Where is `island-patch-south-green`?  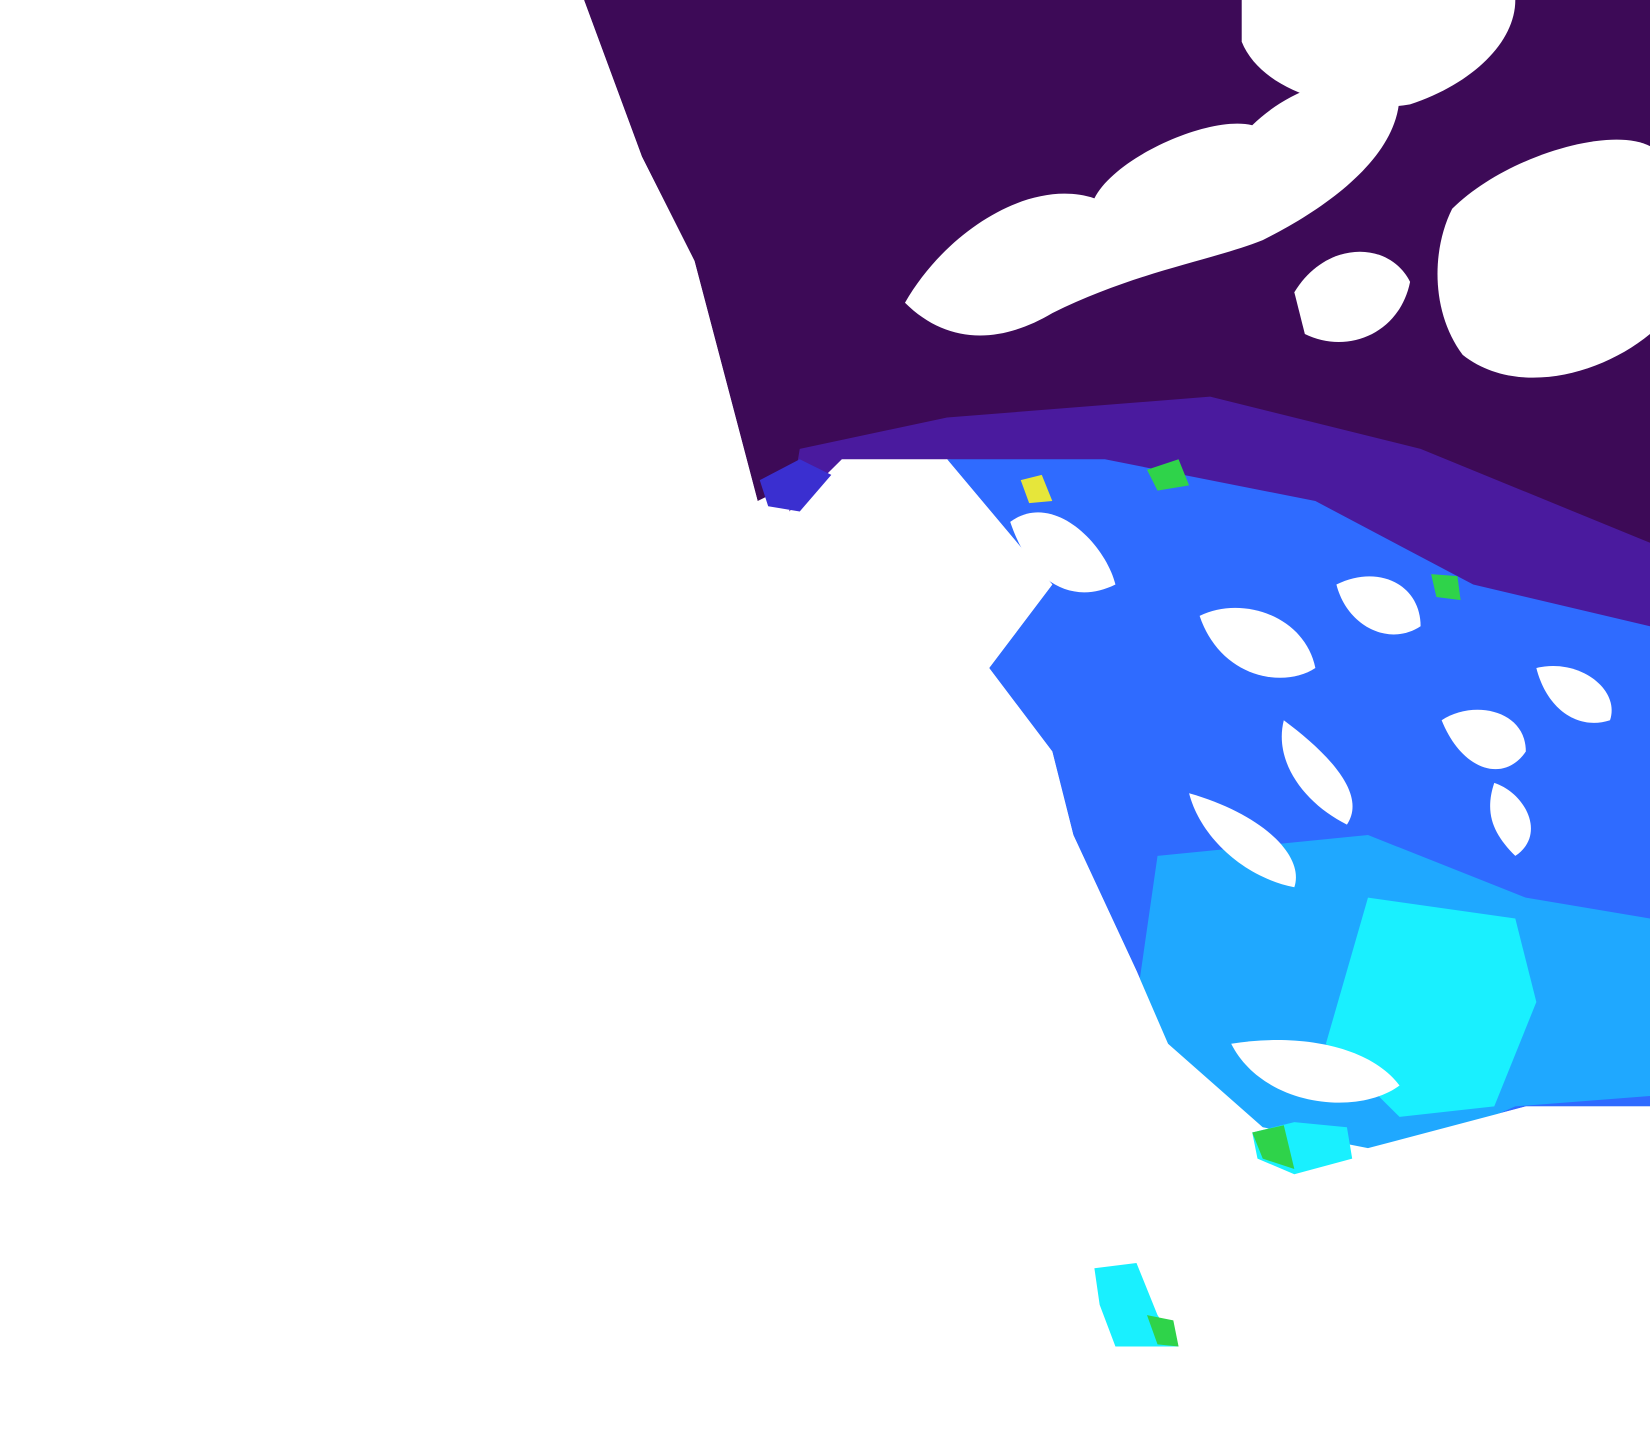 island-patch-south-green is located at coordinates (1163, 1331).